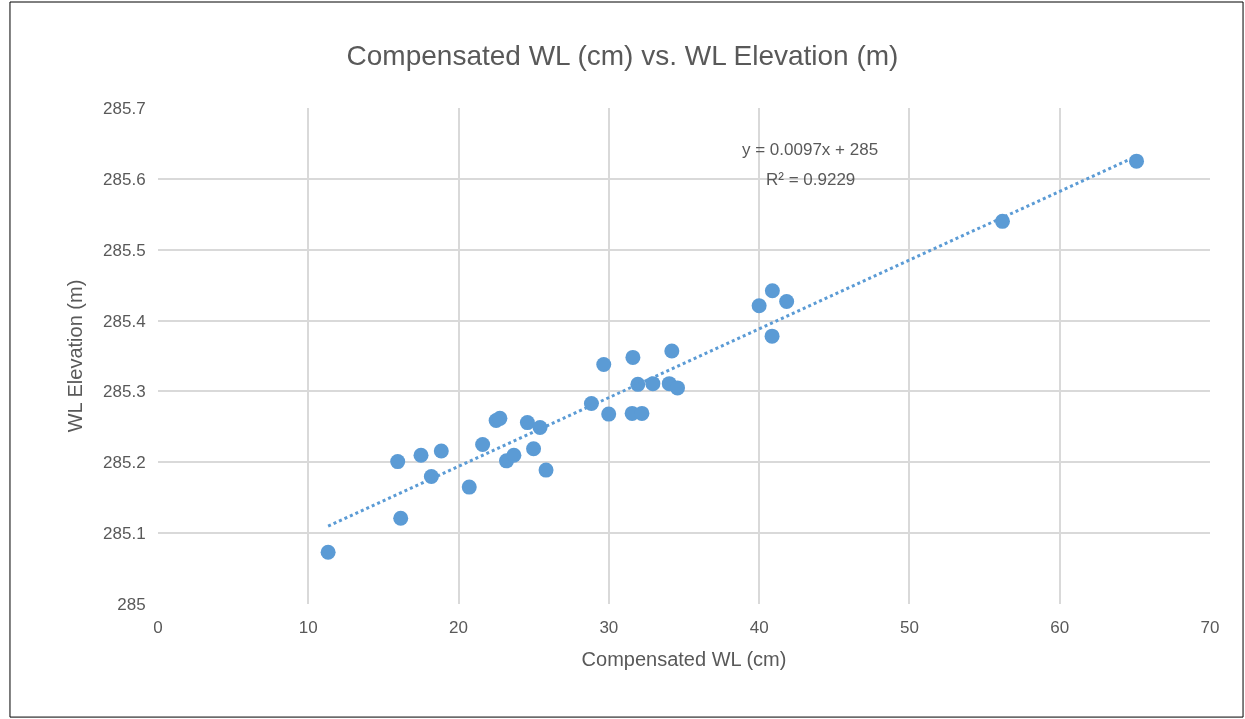  I want to click on y-tick-label: 285, so click(131, 604).